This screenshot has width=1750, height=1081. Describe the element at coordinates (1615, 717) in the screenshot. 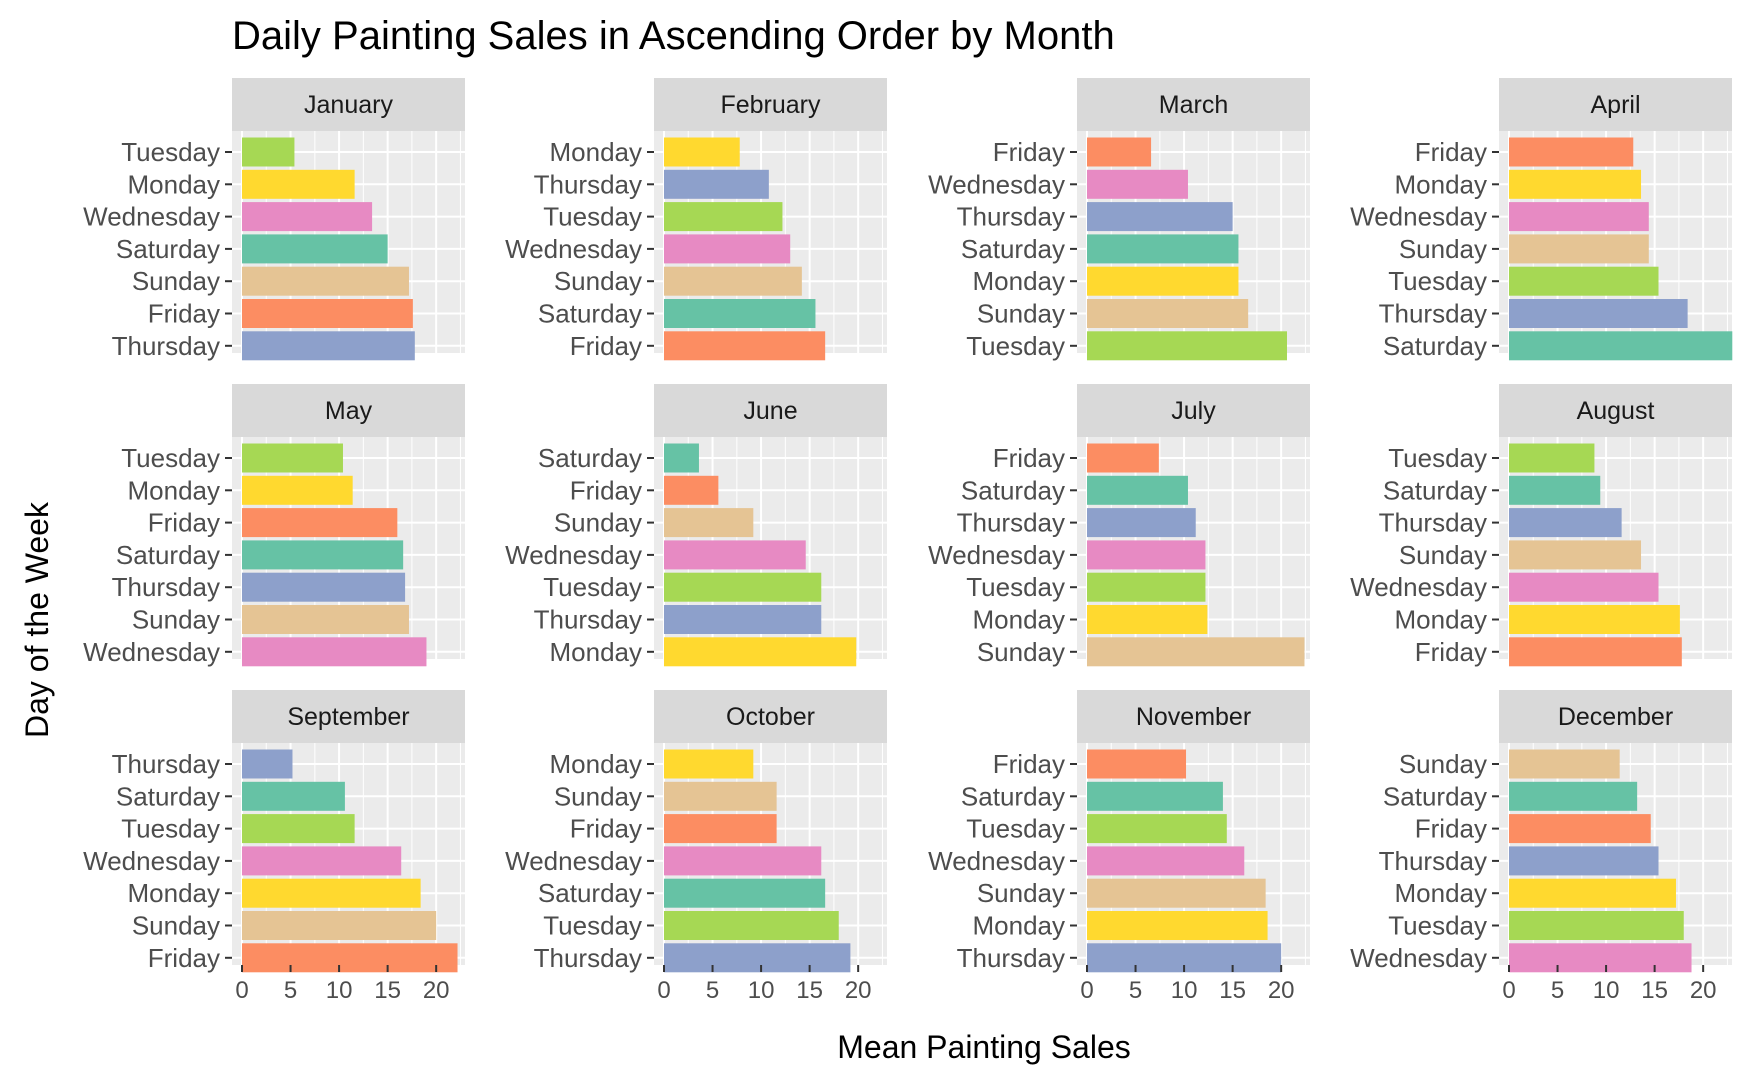

I see `facet-strip-label: December` at that location.